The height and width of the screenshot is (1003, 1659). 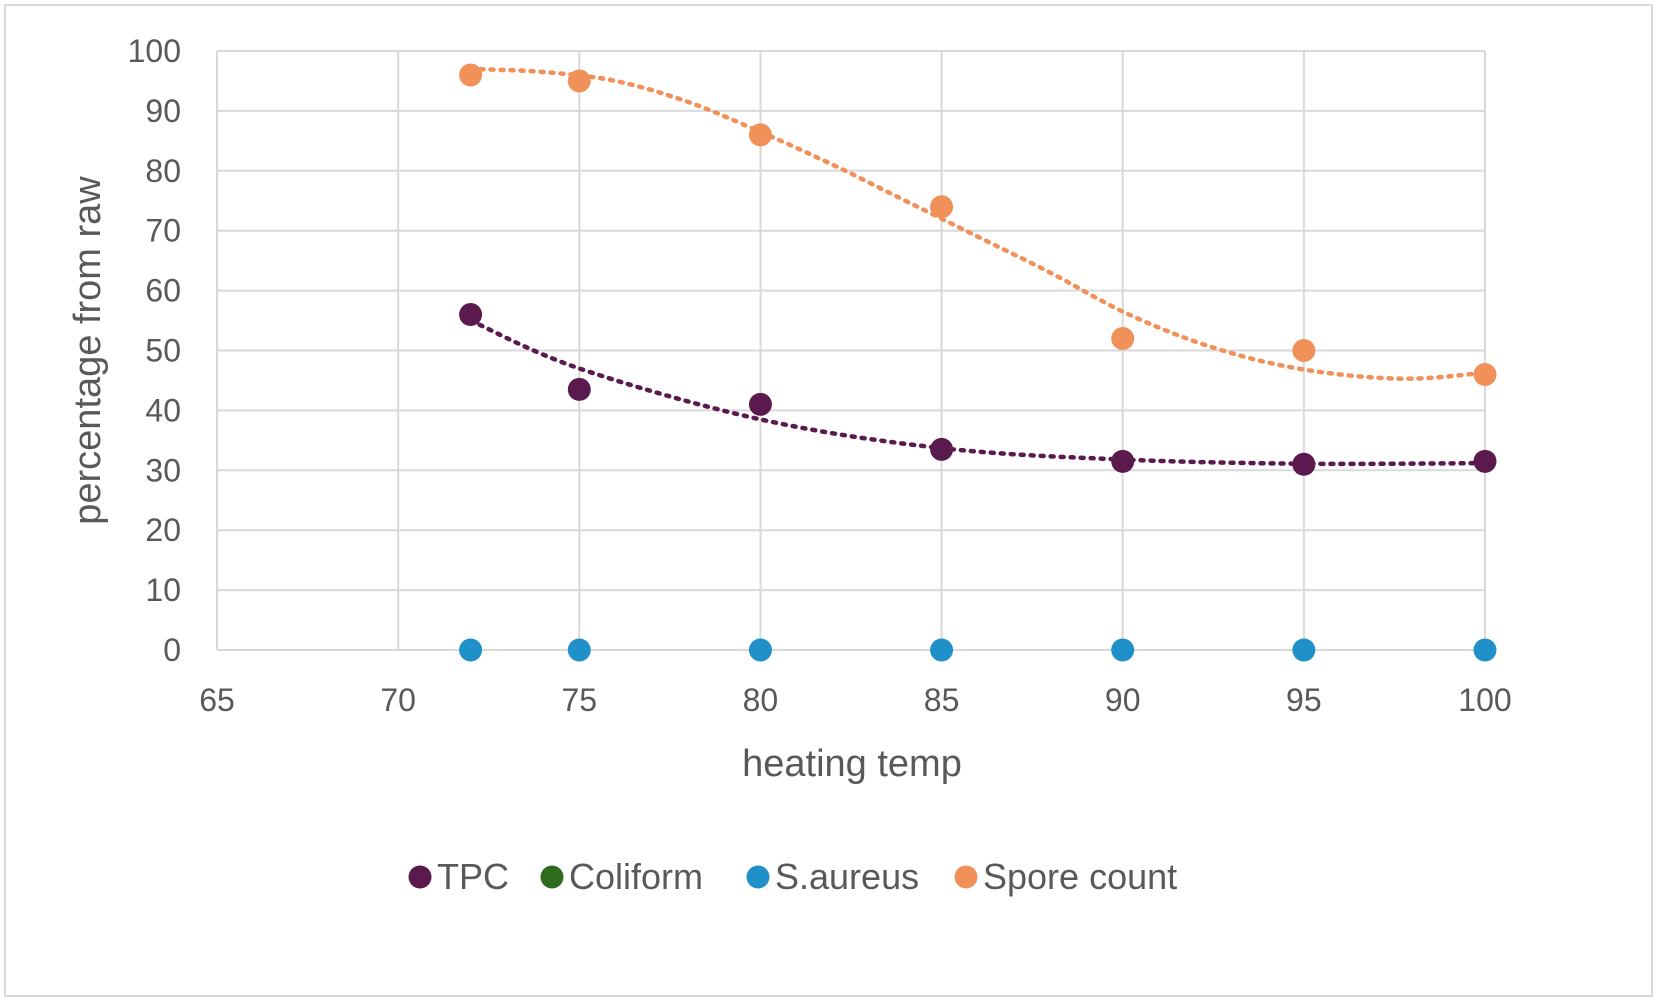 I want to click on y-tick-label: 90, so click(x=163, y=111).